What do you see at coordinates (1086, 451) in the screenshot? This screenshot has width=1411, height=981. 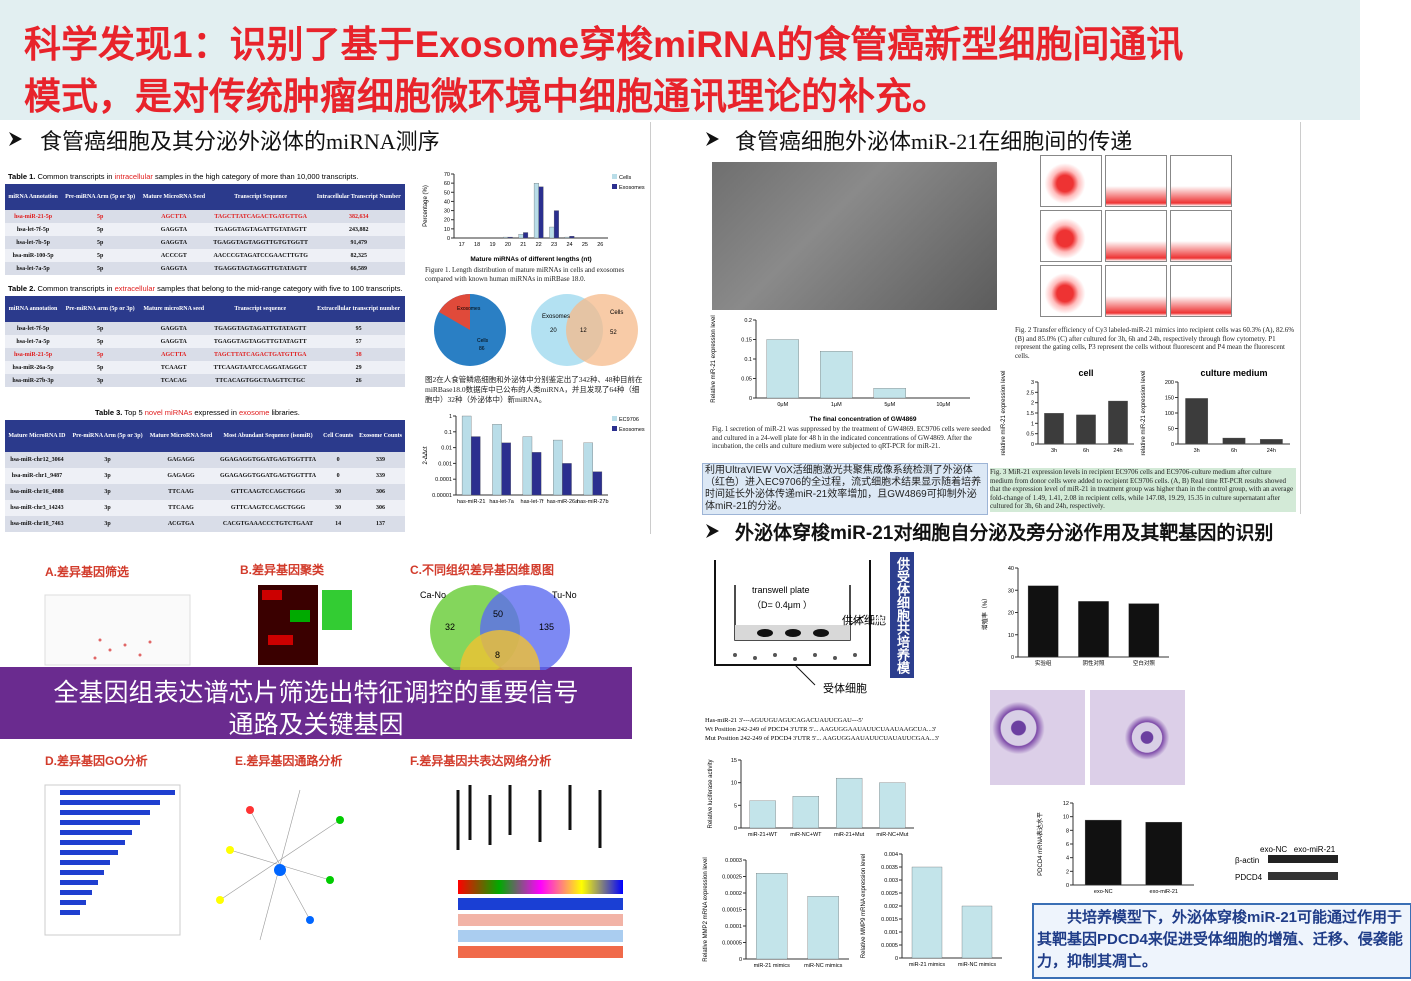 I see `x-tick-label: 6h` at bounding box center [1086, 451].